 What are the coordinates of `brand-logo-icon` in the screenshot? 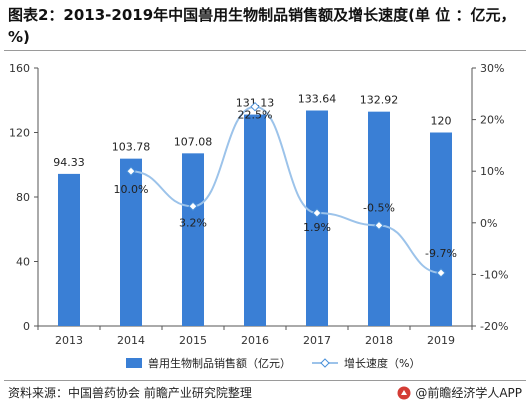 It's located at (404, 392).